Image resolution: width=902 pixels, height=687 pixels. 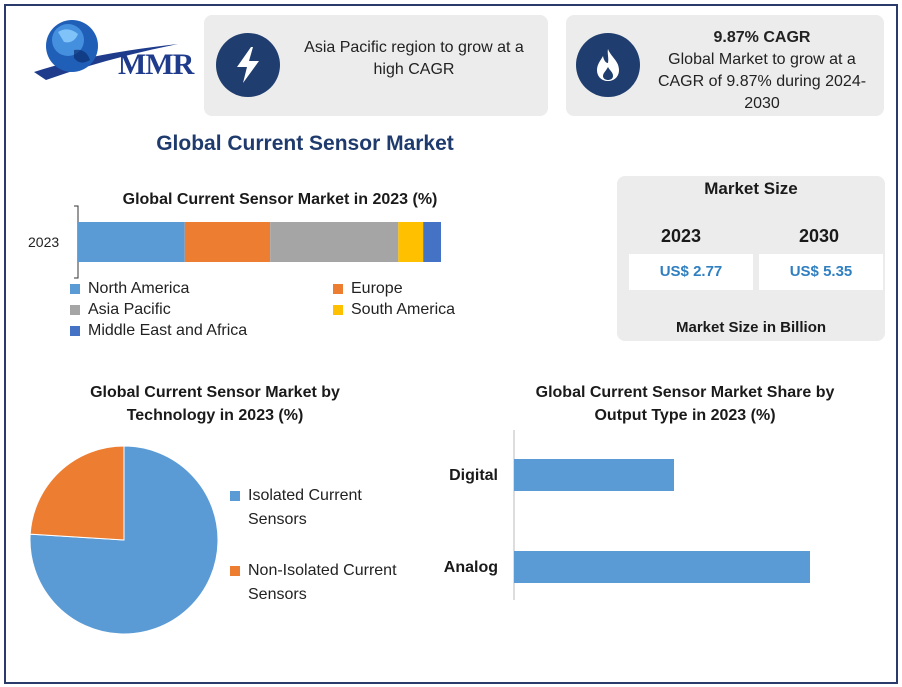 What do you see at coordinates (432, 242) in the screenshot?
I see `bar-segment-middle-east-and-africa` at bounding box center [432, 242].